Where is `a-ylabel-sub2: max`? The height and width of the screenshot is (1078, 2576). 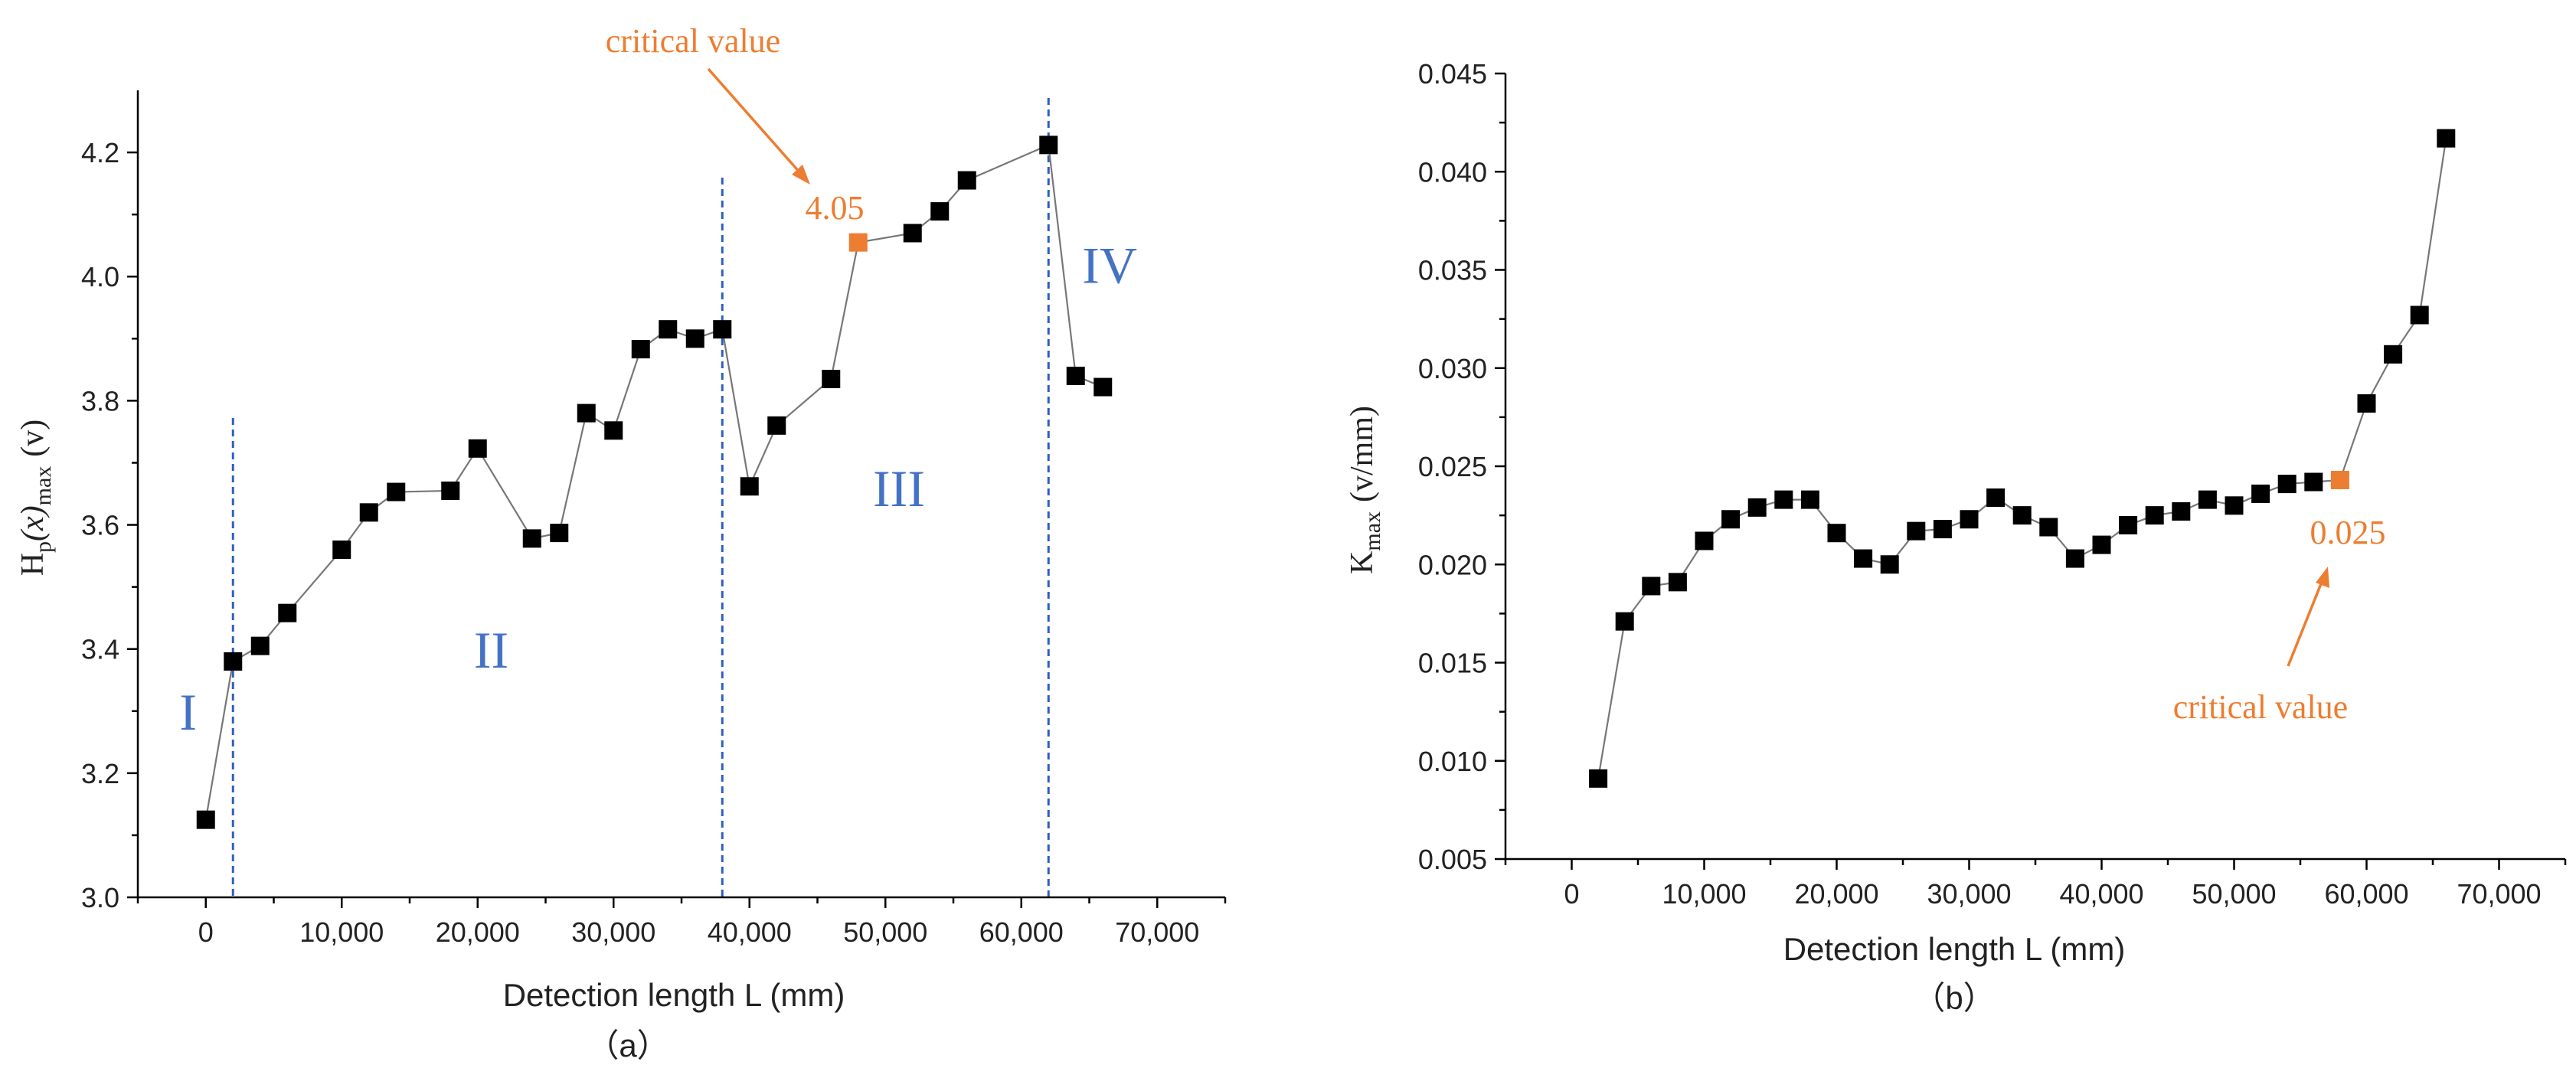
a-ylabel-sub2: max is located at coordinates (43, 486).